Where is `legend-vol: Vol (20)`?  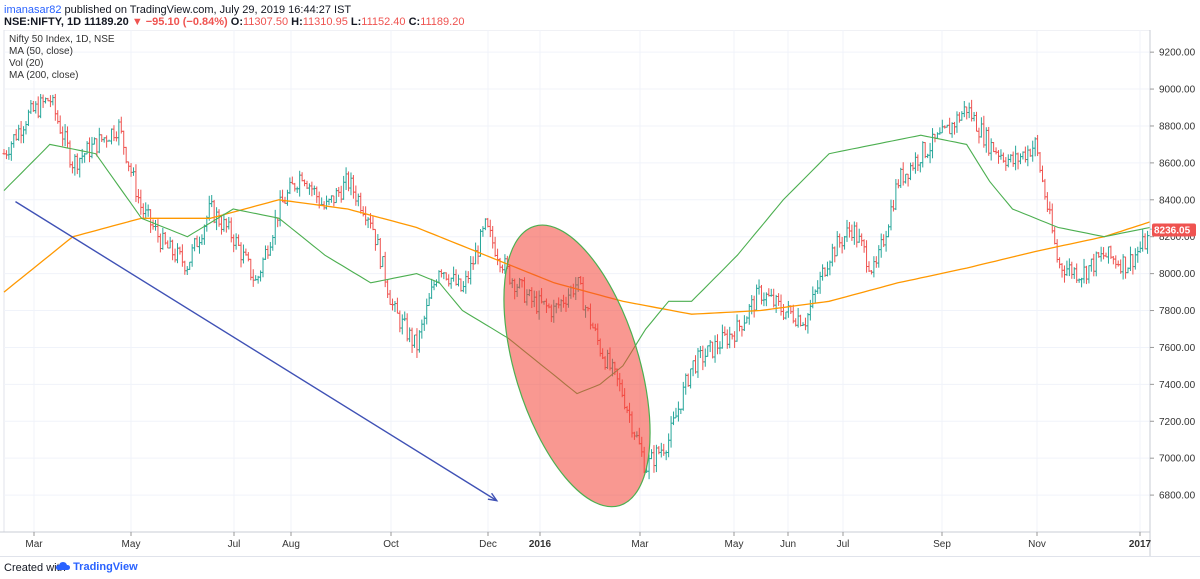
legend-vol: Vol (20) is located at coordinates (26, 63).